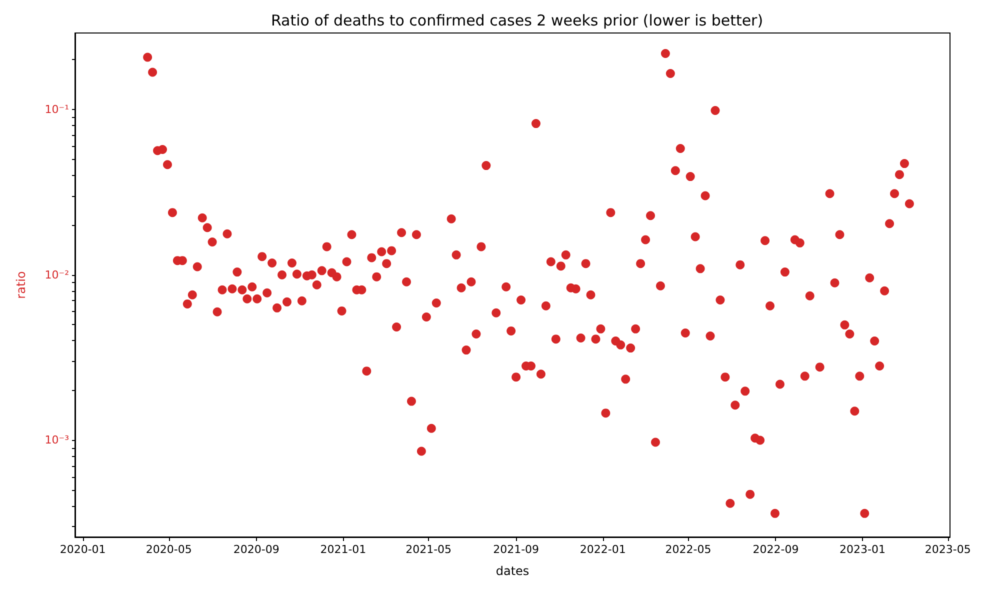  I want to click on x-tick-label: 2020-09, so click(256, 549).